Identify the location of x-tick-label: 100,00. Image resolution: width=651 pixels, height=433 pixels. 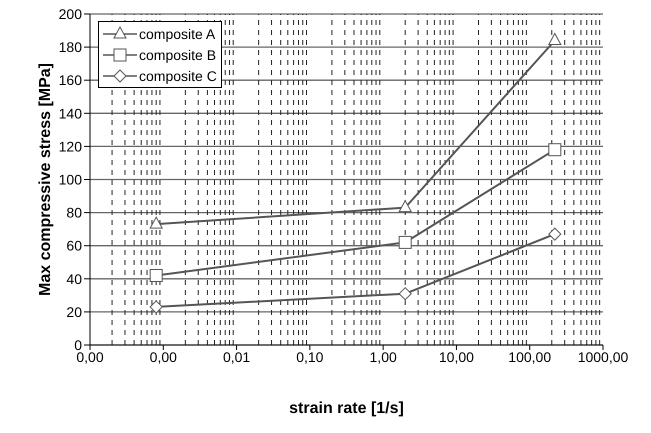
(530, 356).